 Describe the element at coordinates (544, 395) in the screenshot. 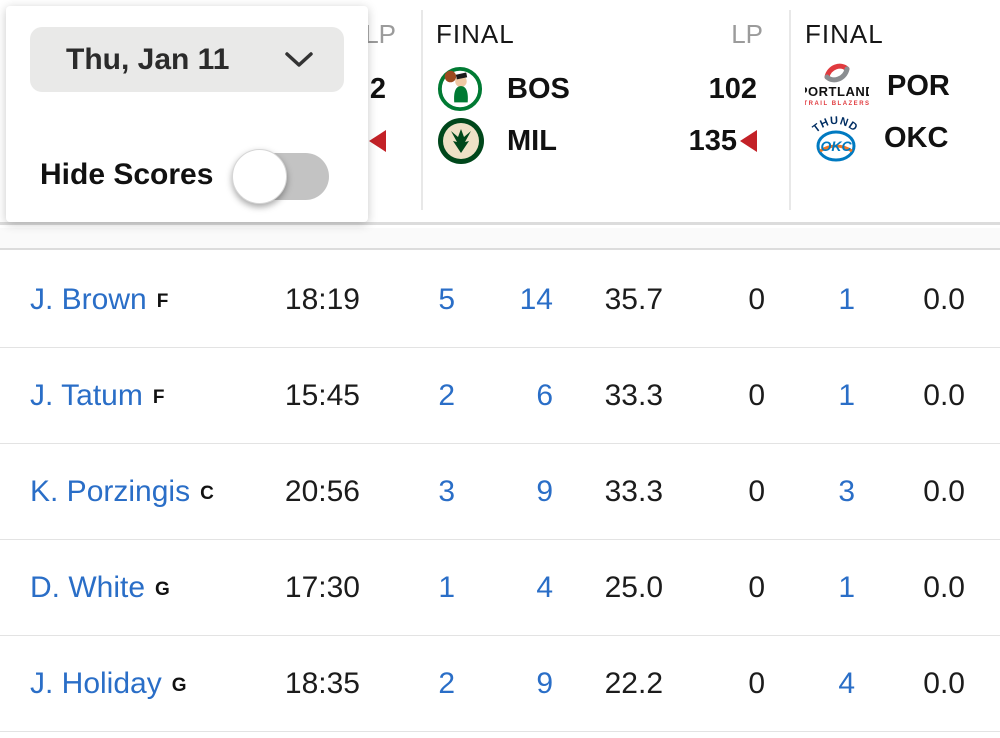

I see `stat-value: 6` at that location.